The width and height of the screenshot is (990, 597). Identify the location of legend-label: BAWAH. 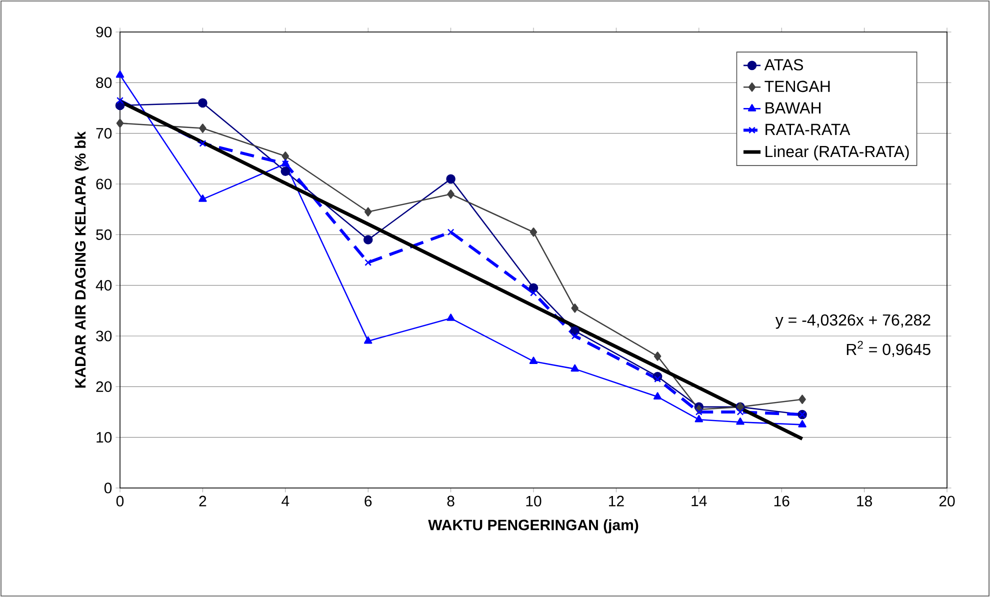
(793, 108).